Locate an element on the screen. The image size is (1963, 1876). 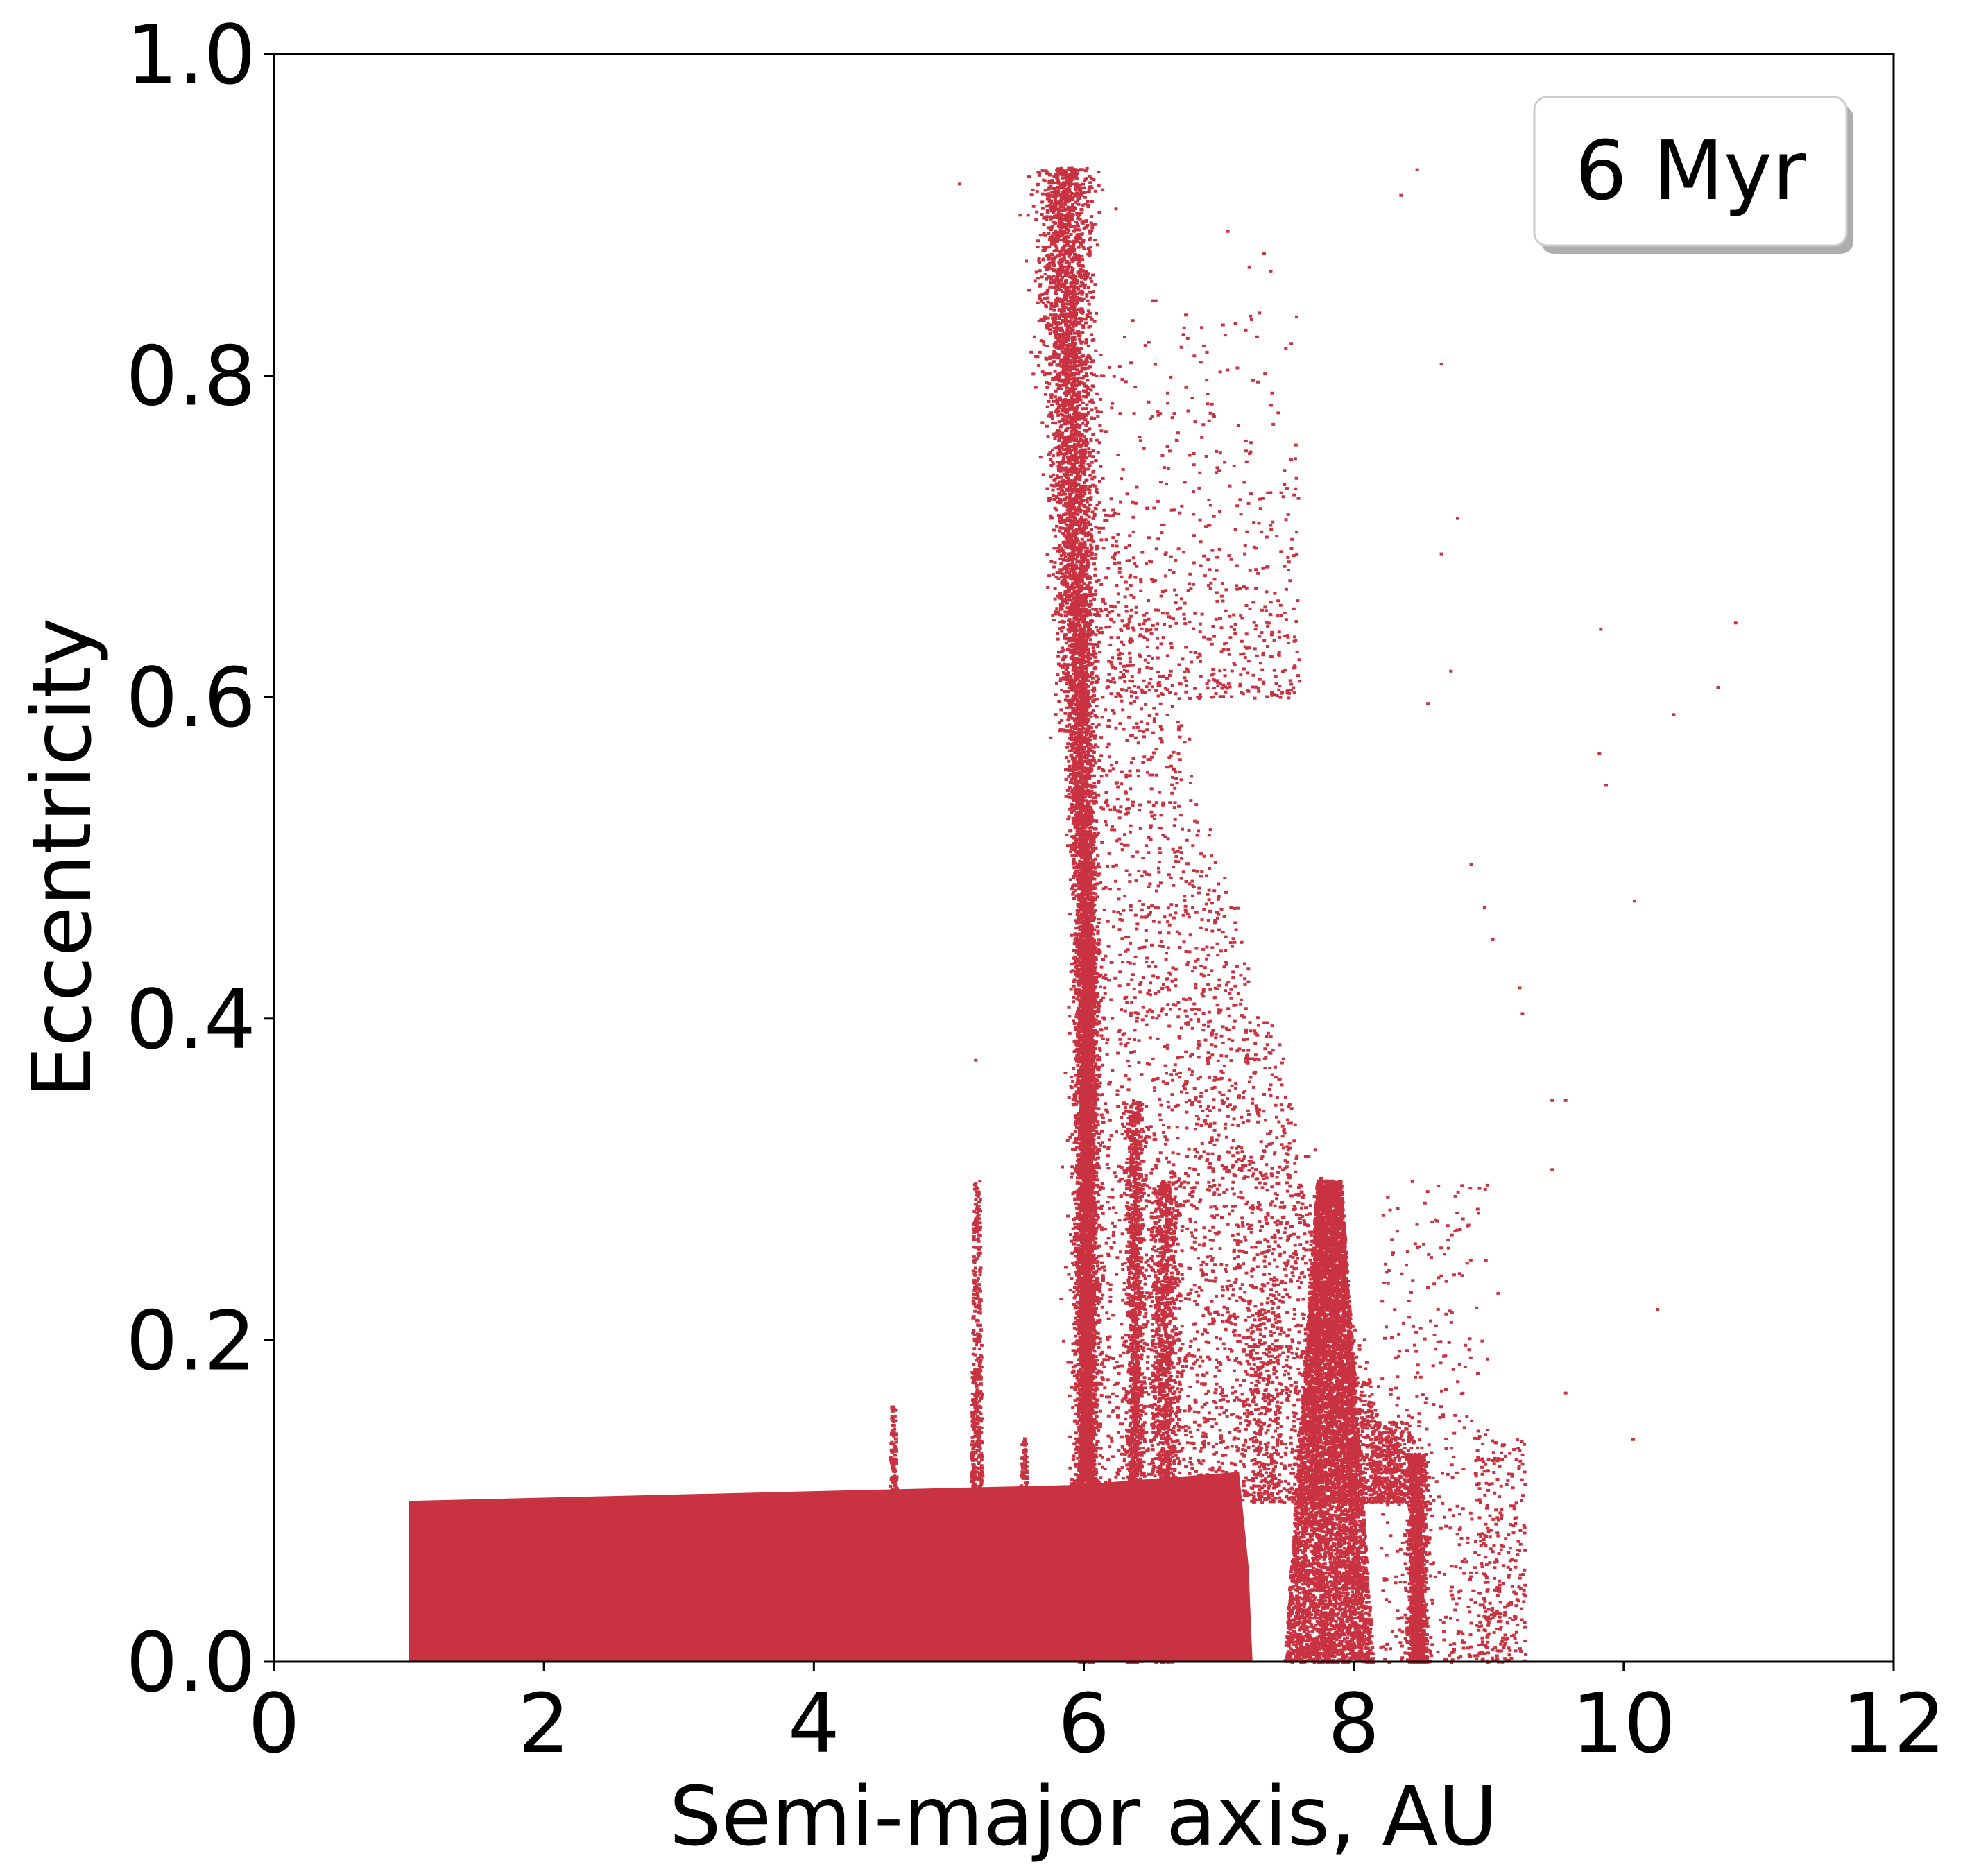
y-tick-label: 0.0 is located at coordinates (191, 1662).